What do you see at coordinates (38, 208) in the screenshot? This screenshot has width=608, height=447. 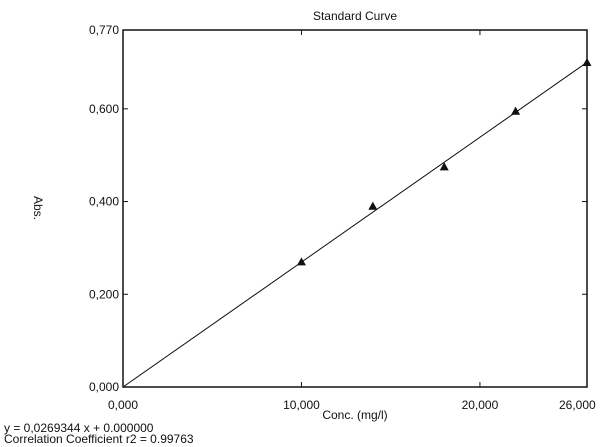 I see `y-axis-label: Abs.` at bounding box center [38, 208].